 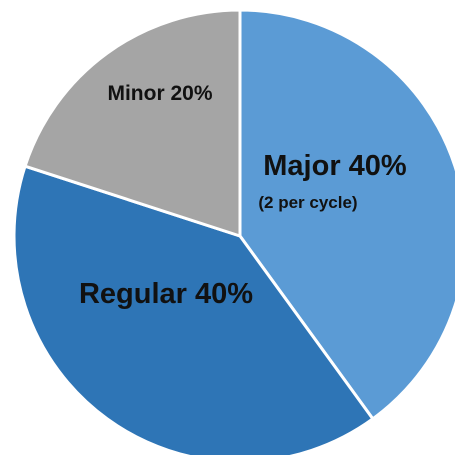 What do you see at coordinates (166, 294) in the screenshot?
I see `slice-label-regular: Regular 40%` at bounding box center [166, 294].